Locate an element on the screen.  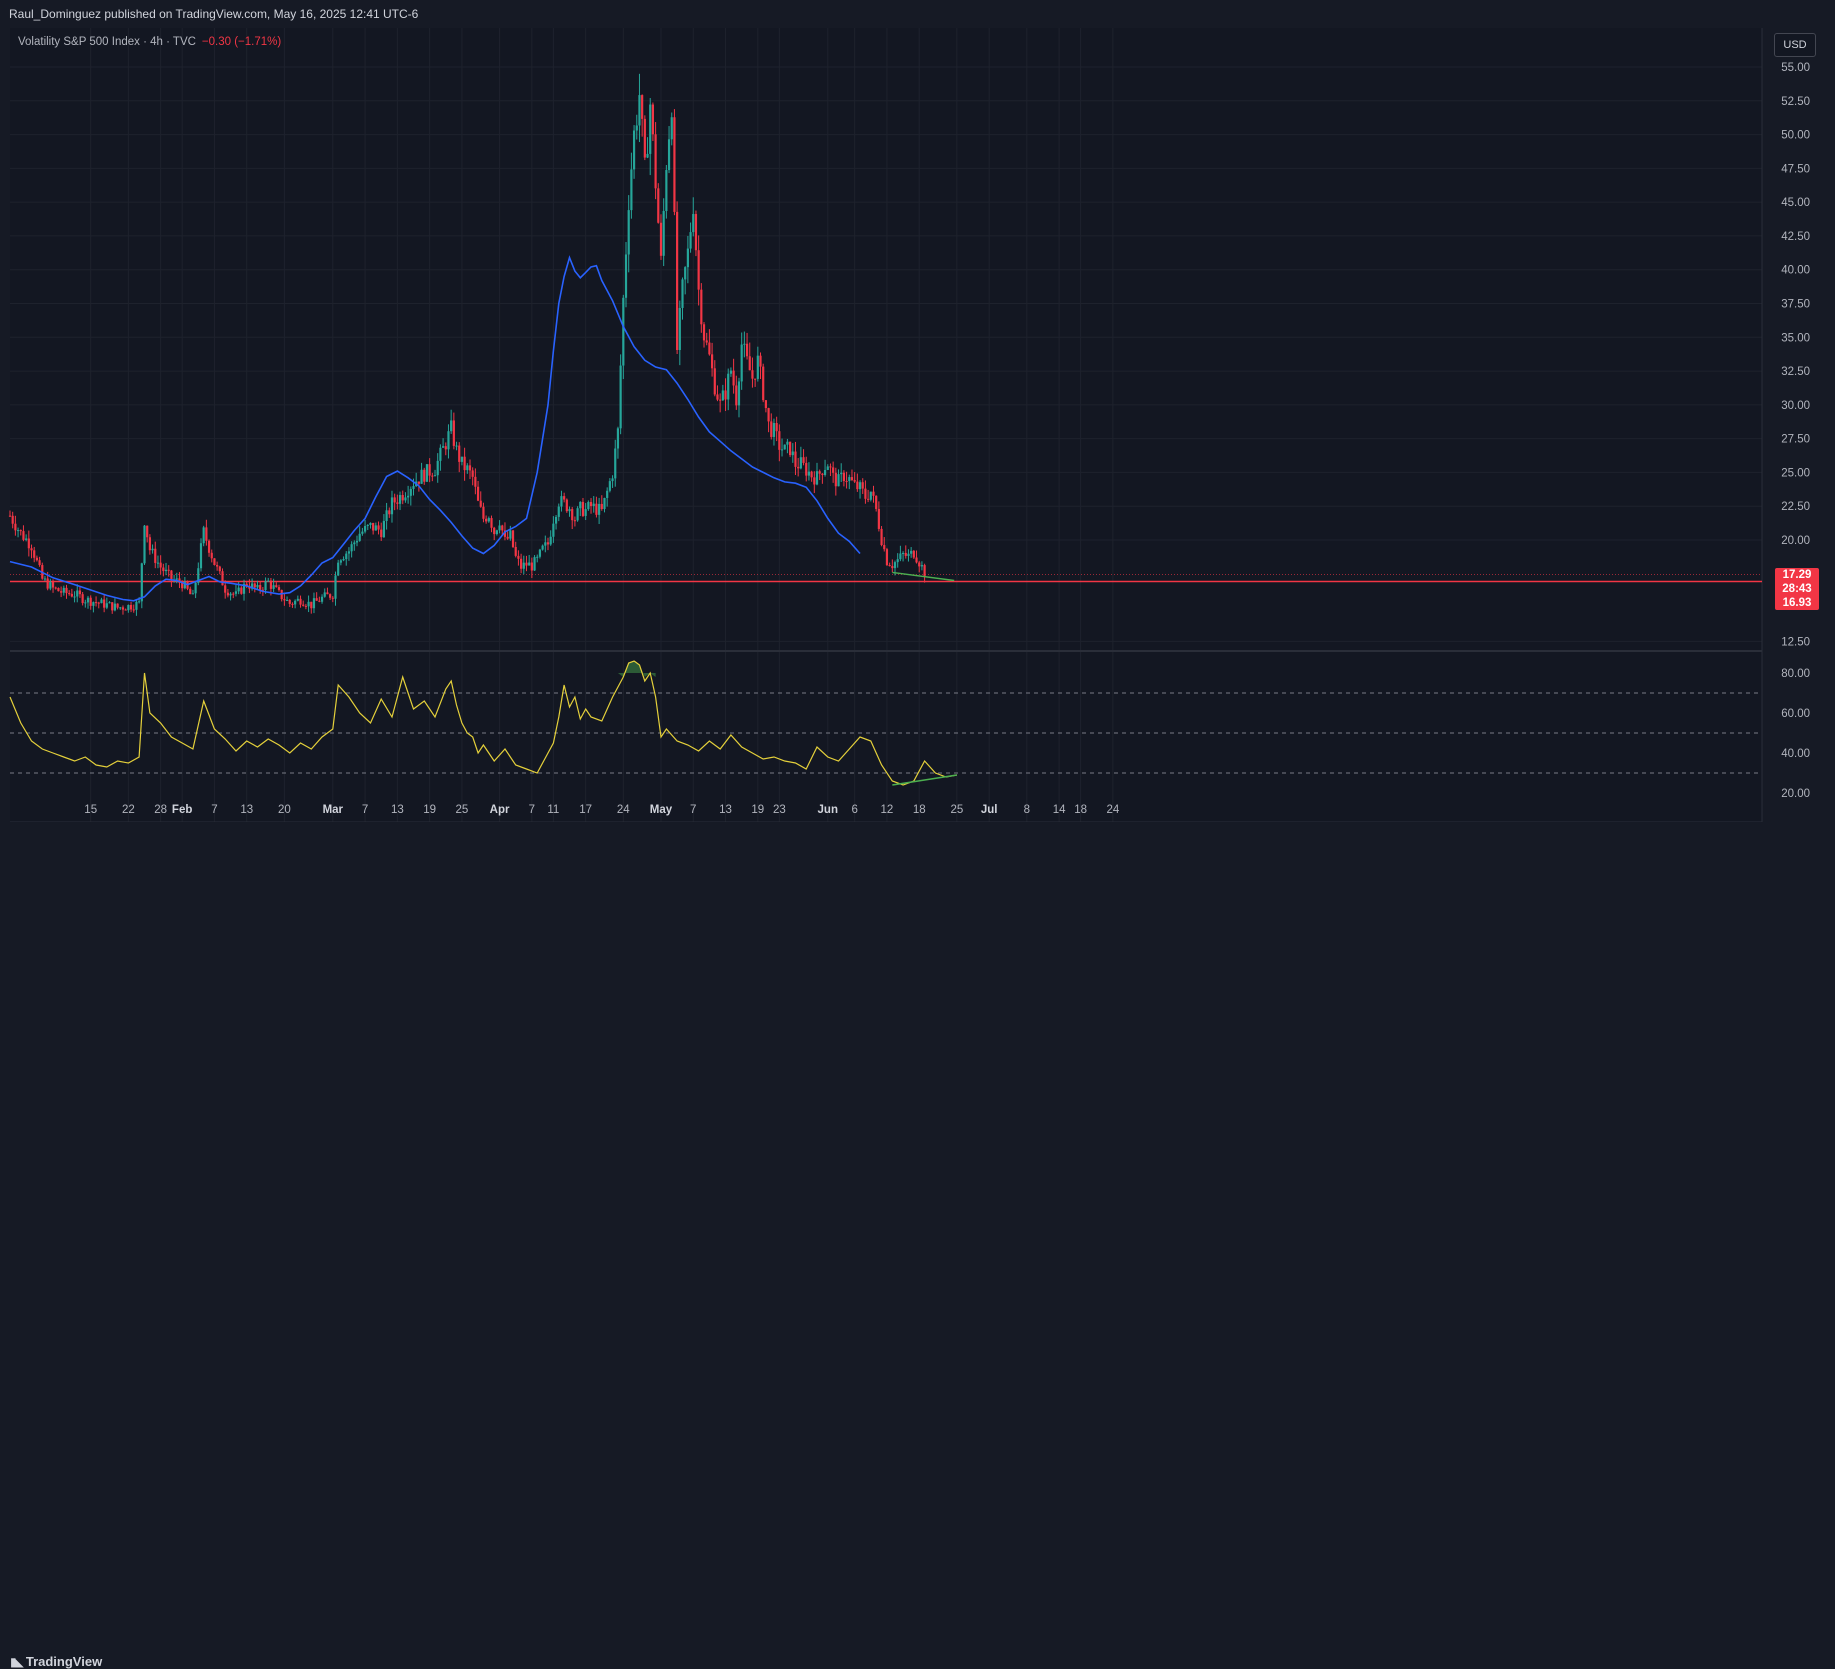
level-price-label: 16.93 is located at coordinates (1797, 603).